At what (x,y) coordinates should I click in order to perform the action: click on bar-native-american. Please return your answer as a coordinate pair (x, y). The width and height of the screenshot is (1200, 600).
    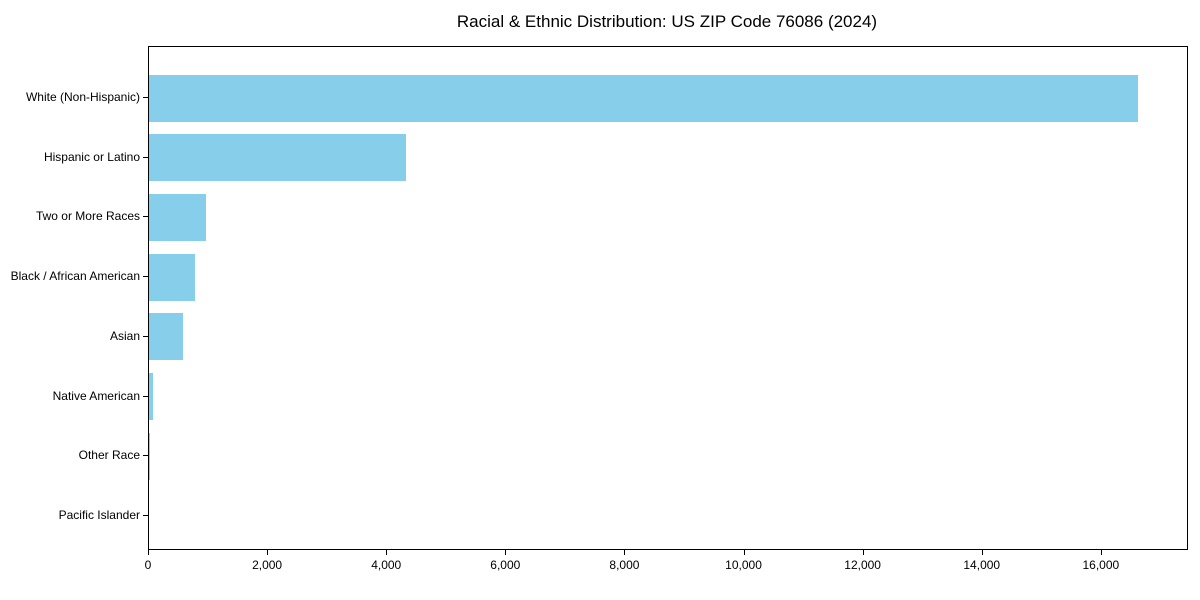
    Looking at the image, I should click on (151, 397).